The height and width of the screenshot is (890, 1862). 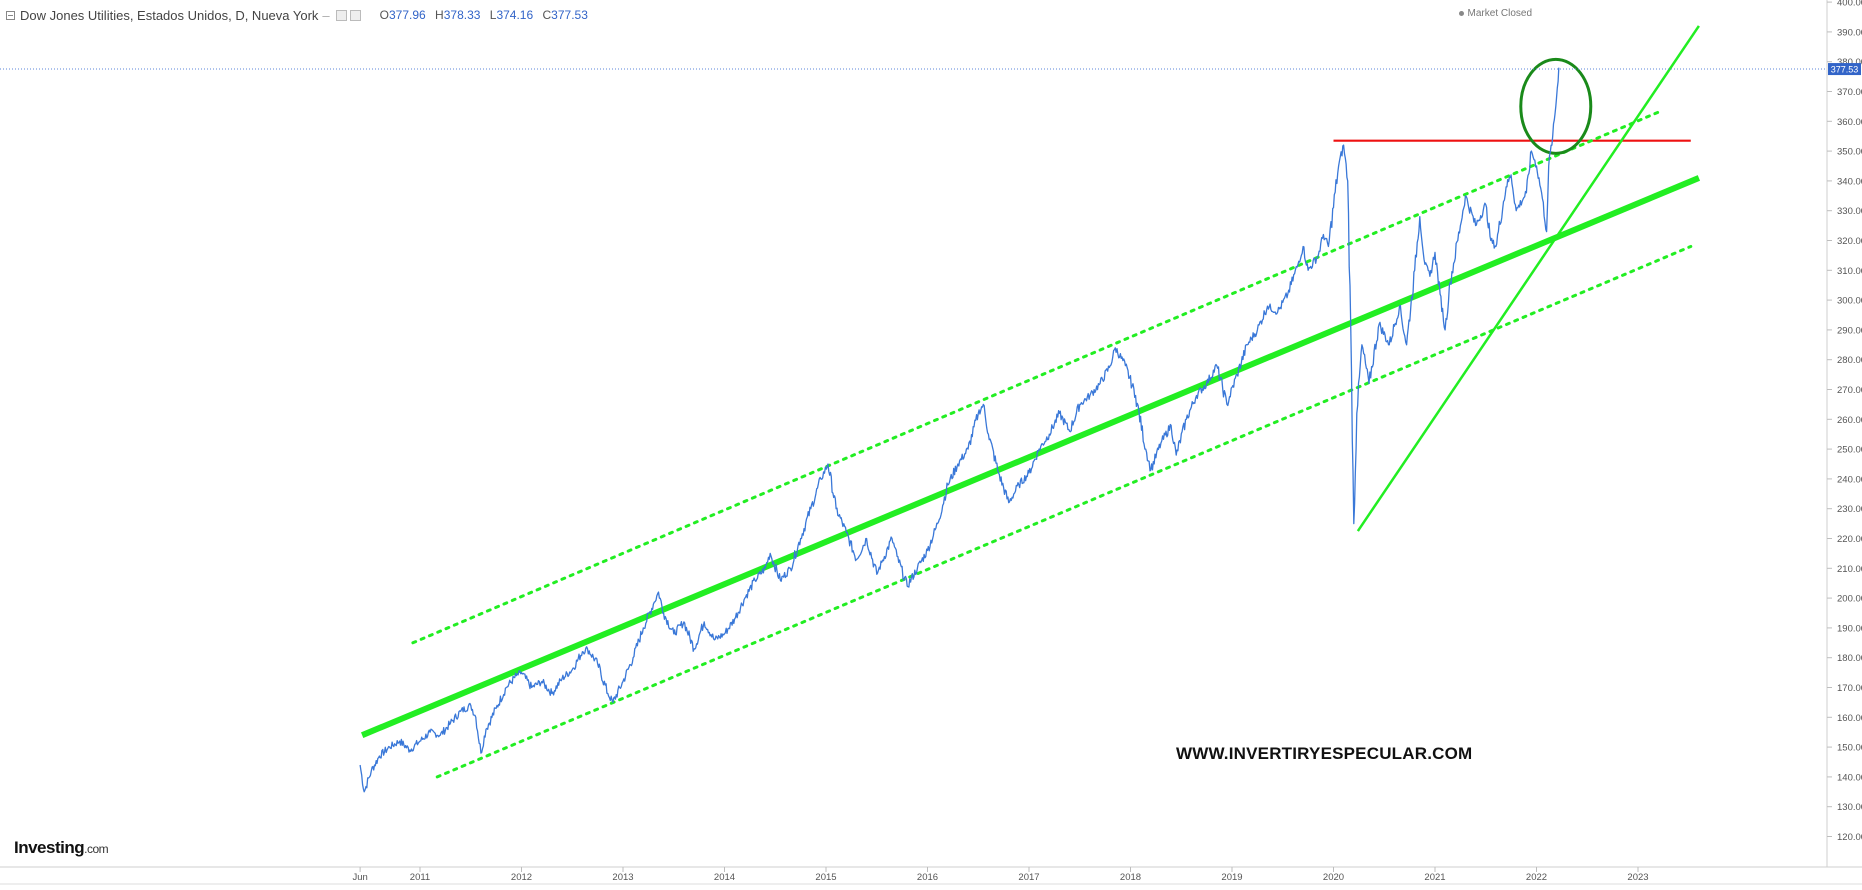 I want to click on y-tick-label: 200.00, so click(x=1849, y=599).